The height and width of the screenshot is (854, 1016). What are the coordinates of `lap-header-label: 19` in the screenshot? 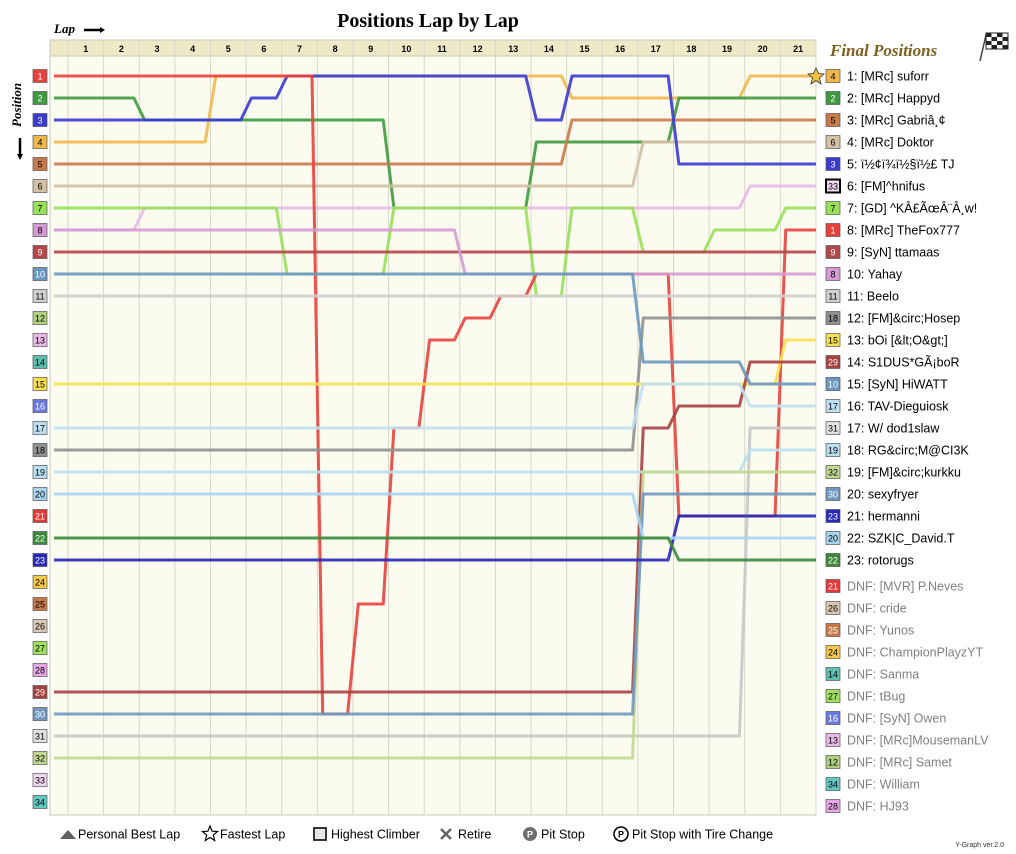 It's located at (727, 49).